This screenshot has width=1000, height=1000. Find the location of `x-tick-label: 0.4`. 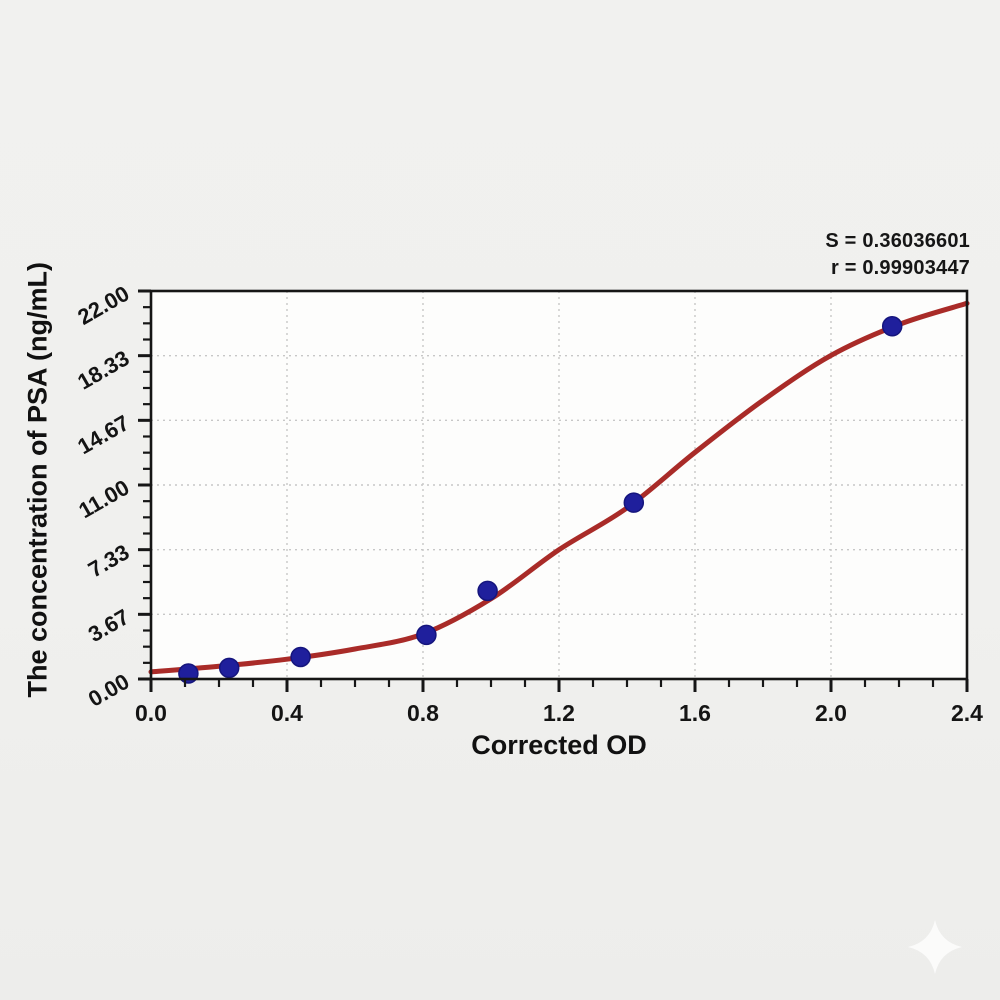

x-tick-label: 0.4 is located at coordinates (287, 713).